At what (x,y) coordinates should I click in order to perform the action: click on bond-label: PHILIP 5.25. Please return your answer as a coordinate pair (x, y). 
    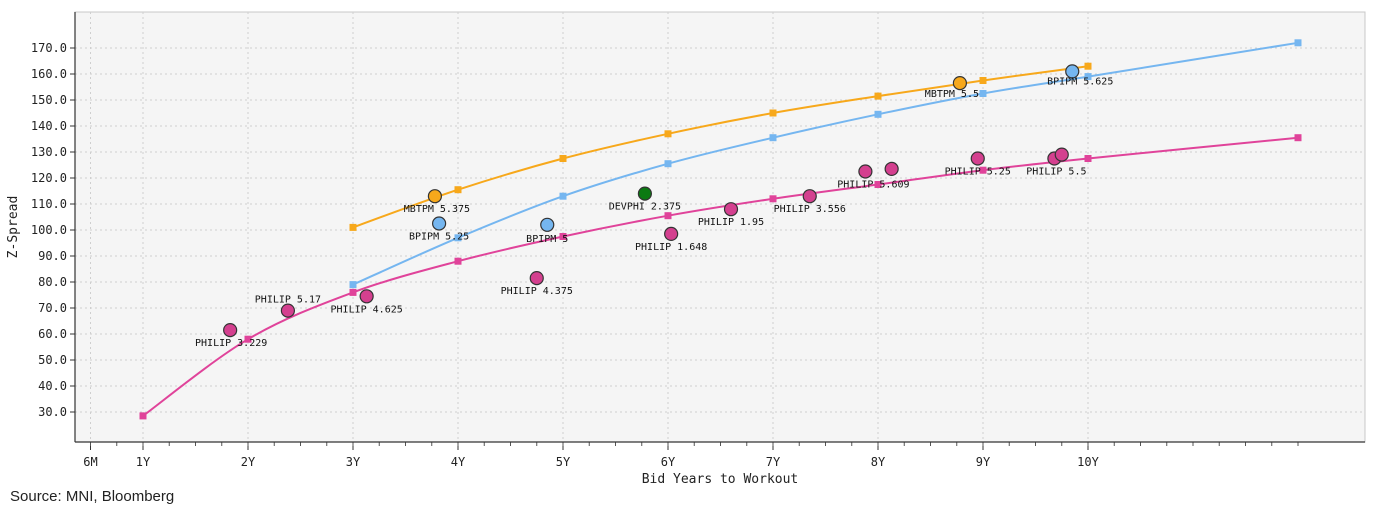
    Looking at the image, I should click on (978, 172).